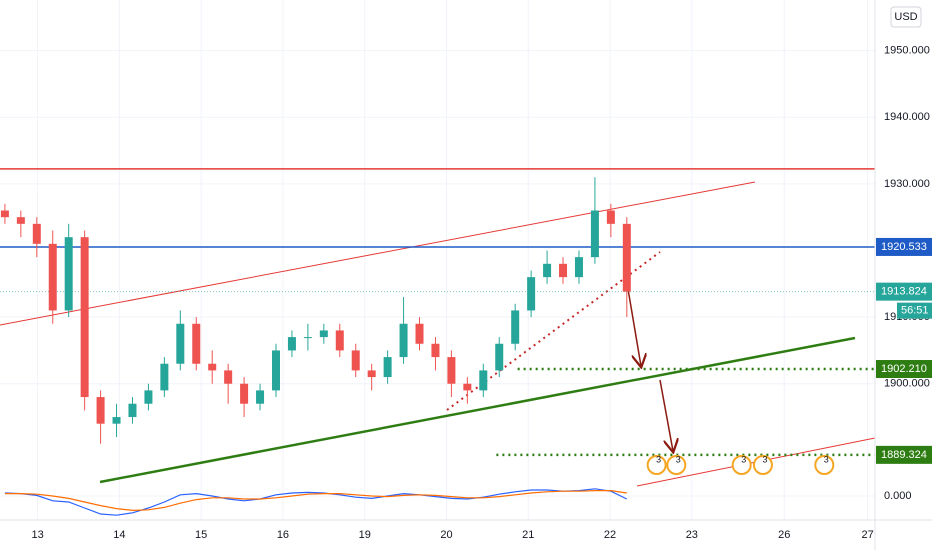 Image resolution: width=932 pixels, height=550 pixels. I want to click on x-tick-label: 13, so click(37, 535).